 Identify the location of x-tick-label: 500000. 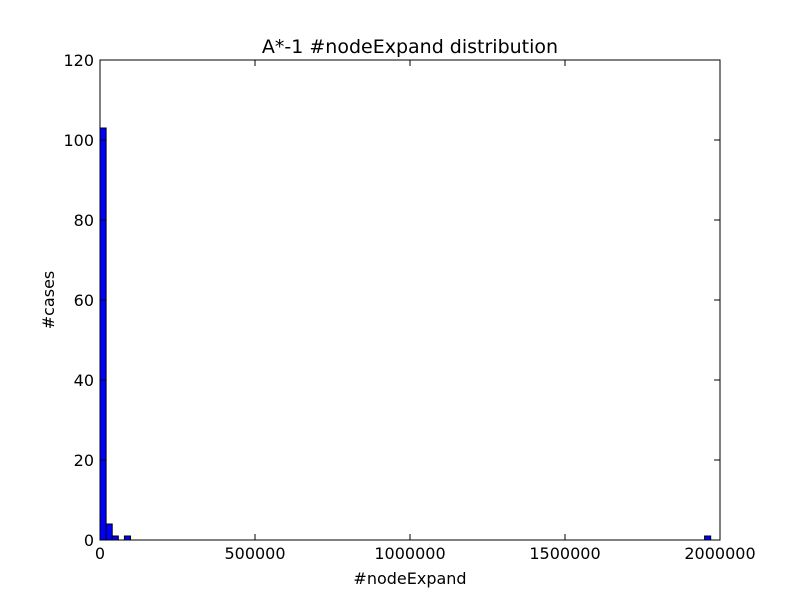
(254, 553).